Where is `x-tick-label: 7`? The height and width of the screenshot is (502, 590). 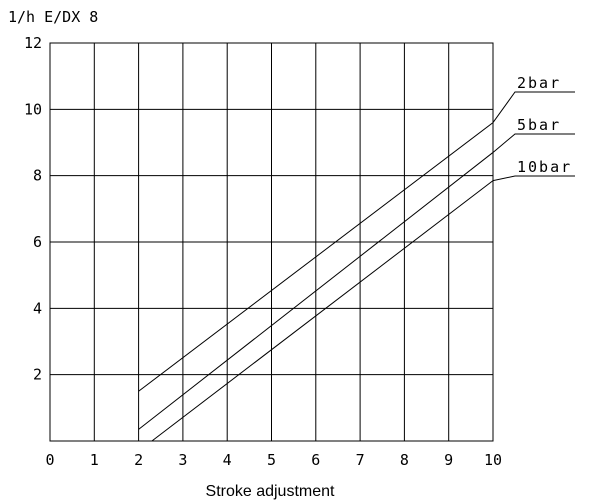 x-tick-label: 7 is located at coordinates (360, 460).